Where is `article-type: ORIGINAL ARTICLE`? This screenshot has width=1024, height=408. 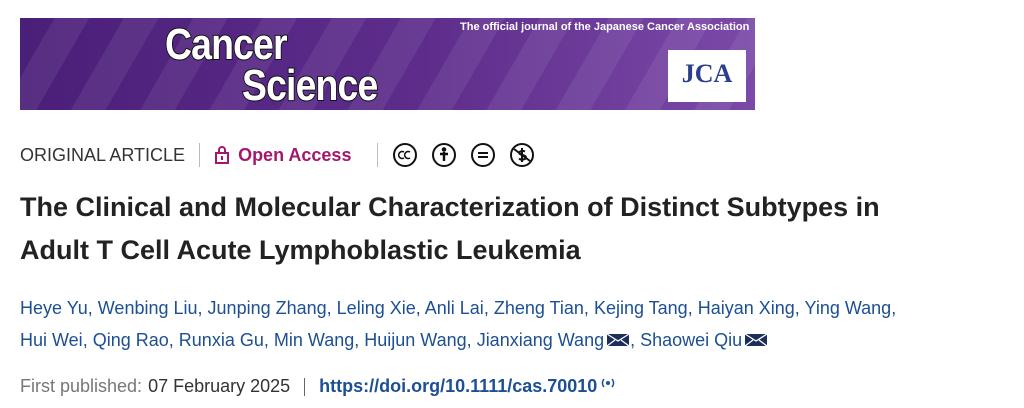 article-type: ORIGINAL ARTICLE is located at coordinates (103, 154).